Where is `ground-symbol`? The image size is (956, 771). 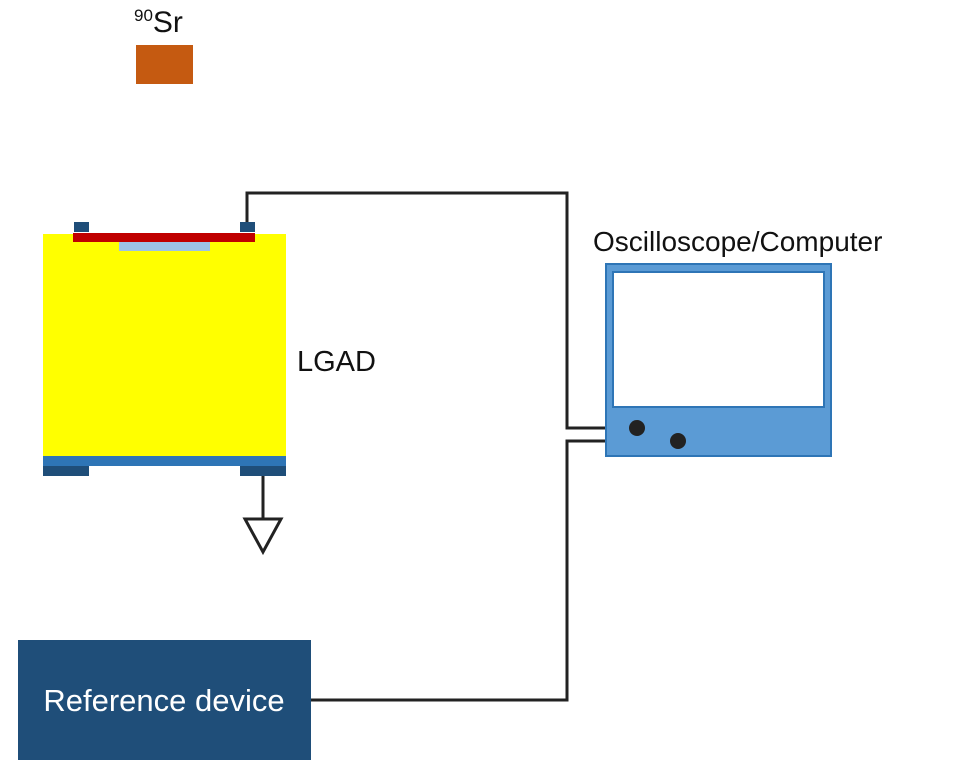
ground-symbol is located at coordinates (263, 536).